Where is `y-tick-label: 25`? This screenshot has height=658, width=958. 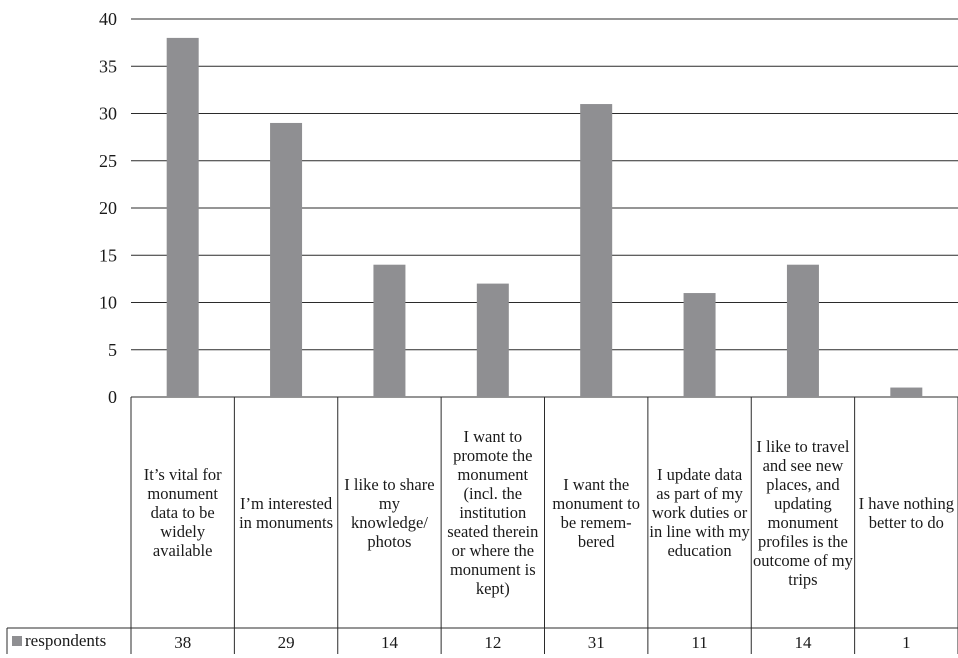
y-tick-label: 25 is located at coordinates (108, 161).